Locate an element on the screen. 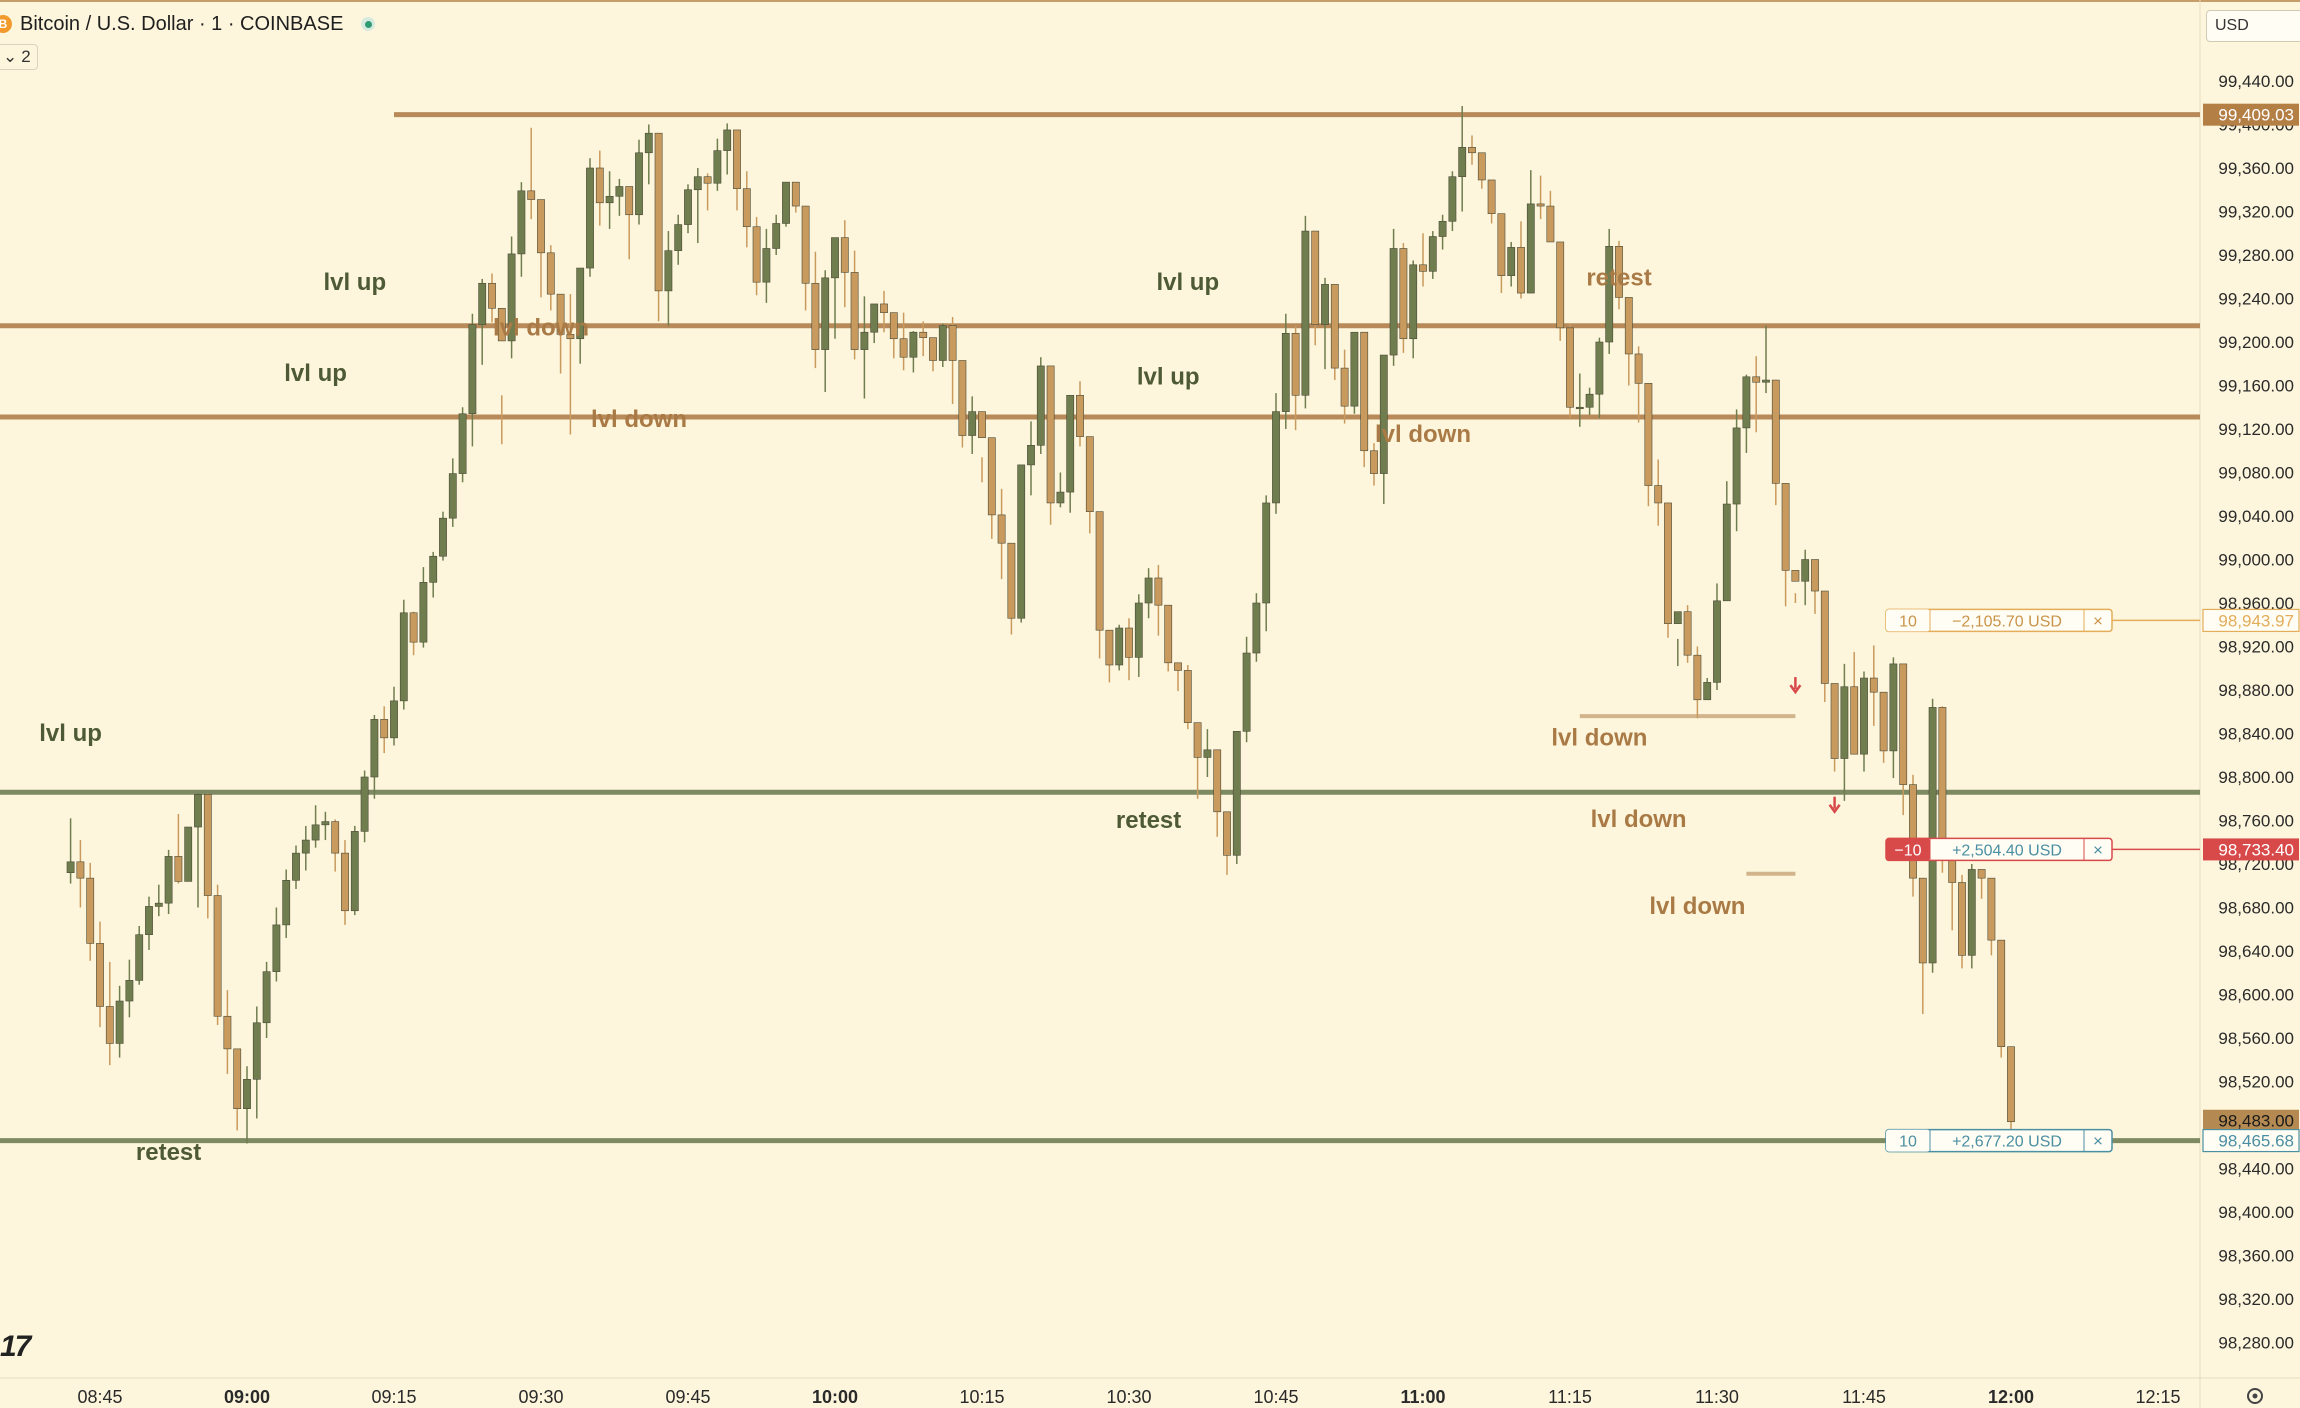  price-tick-label: 98,440.00 is located at coordinates (2256, 1169).